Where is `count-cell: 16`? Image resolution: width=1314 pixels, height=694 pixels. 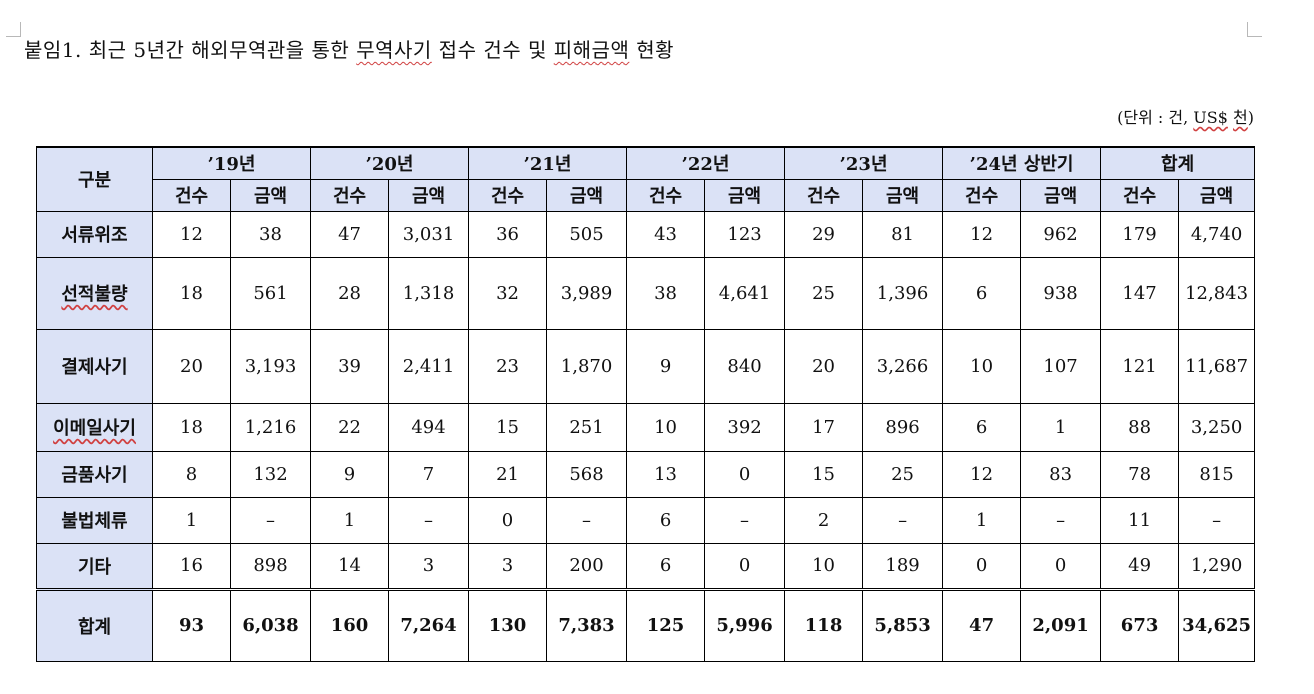 count-cell: 16 is located at coordinates (191, 566).